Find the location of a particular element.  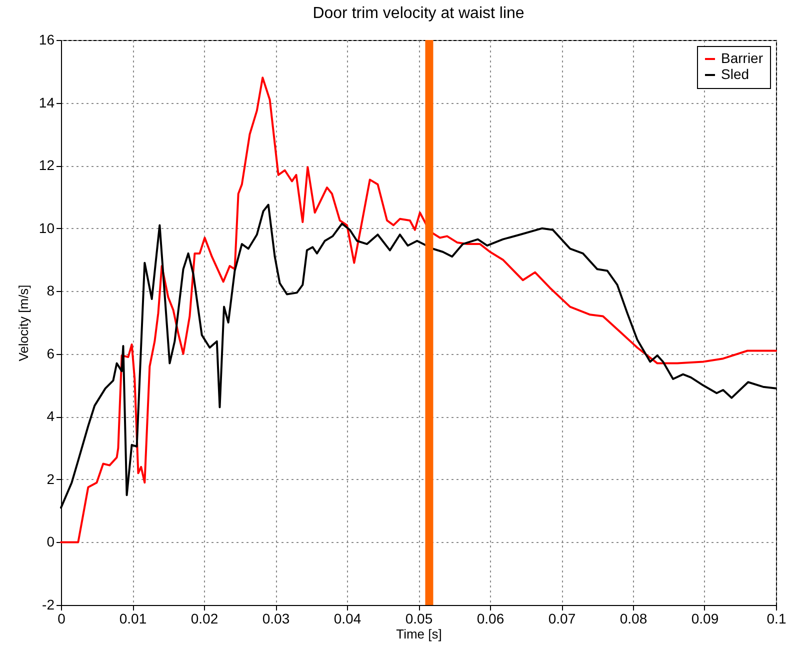

y-tick-label: 8 is located at coordinates (50, 290).